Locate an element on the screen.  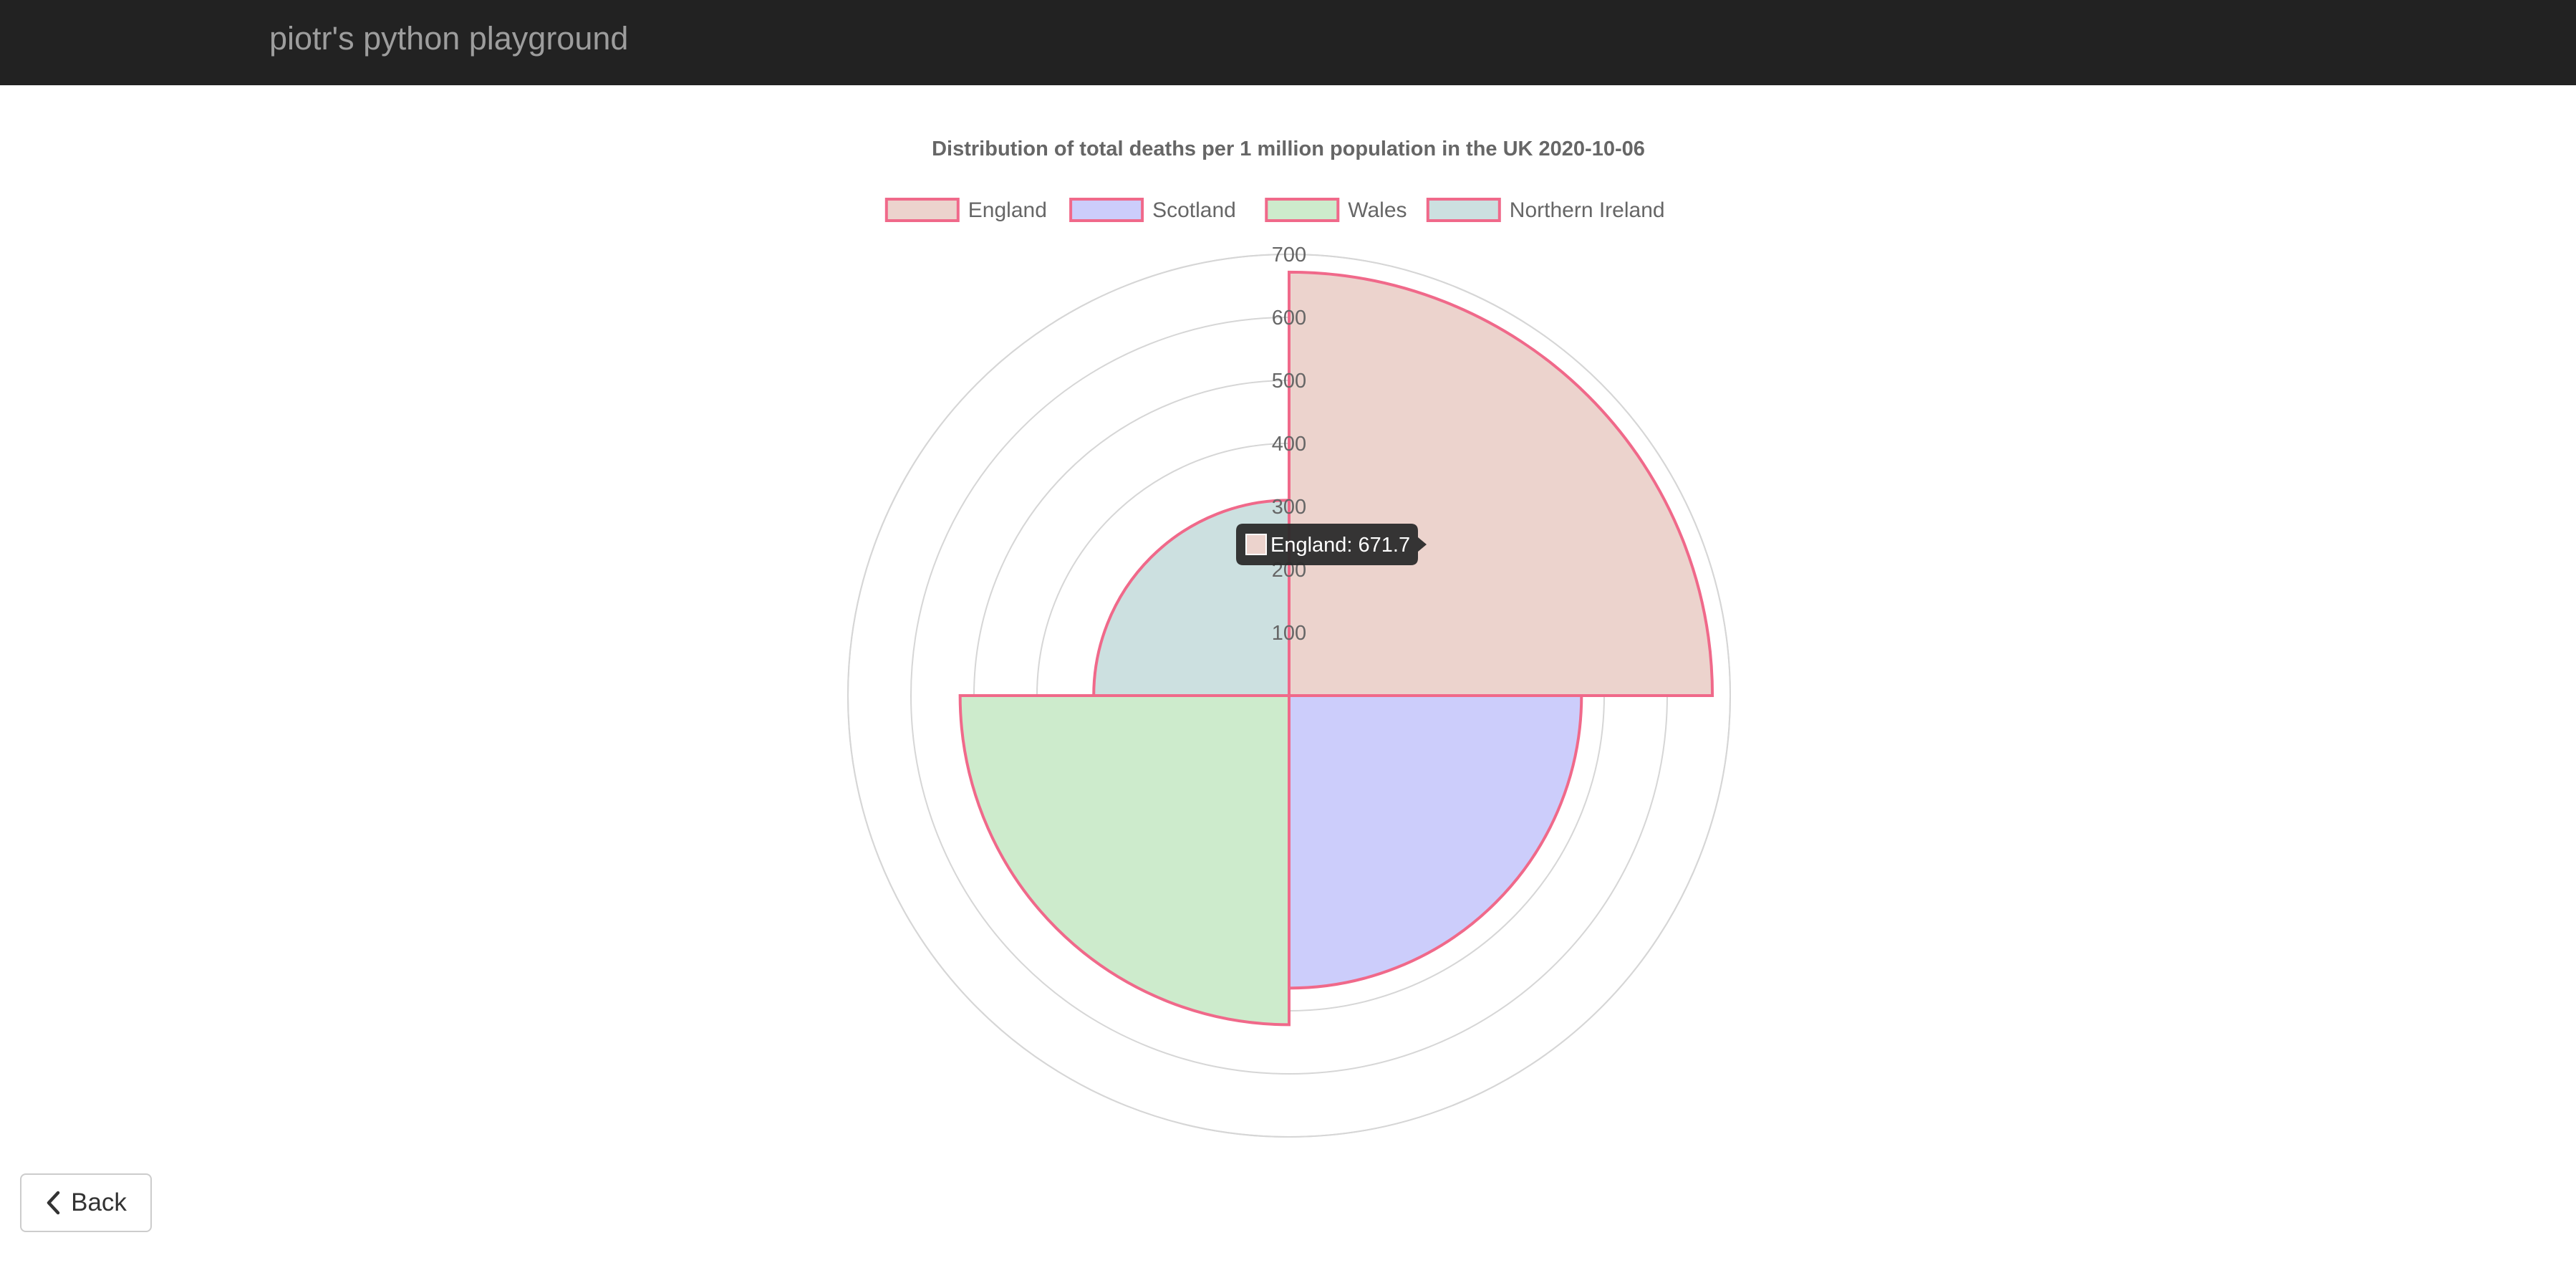
slice-scotland is located at coordinates (1435, 842).